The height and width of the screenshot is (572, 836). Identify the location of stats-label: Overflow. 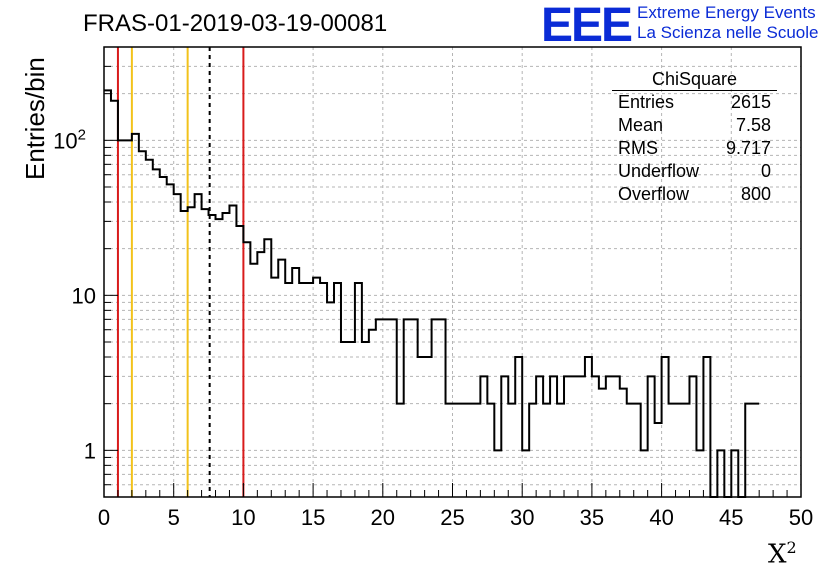
(654, 194).